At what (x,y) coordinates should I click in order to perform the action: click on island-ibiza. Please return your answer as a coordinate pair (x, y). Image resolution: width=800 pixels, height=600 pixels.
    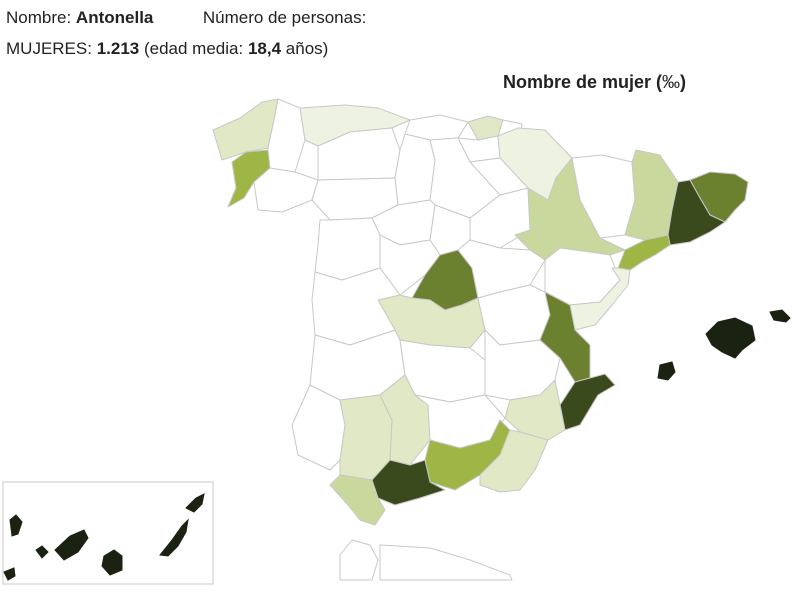
    Looking at the image, I should click on (666, 371).